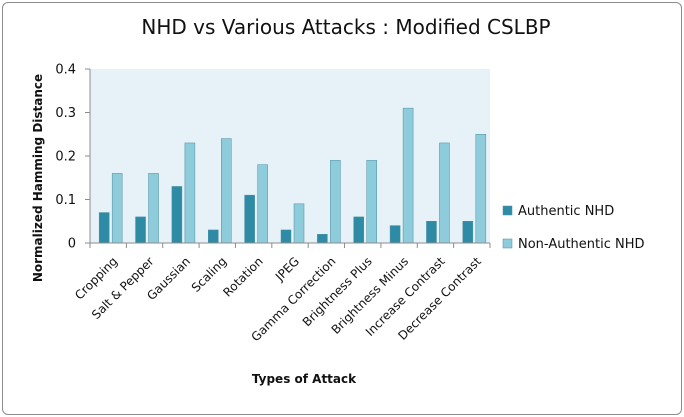  I want to click on legend-label: Authentic NHD, so click(566, 211).